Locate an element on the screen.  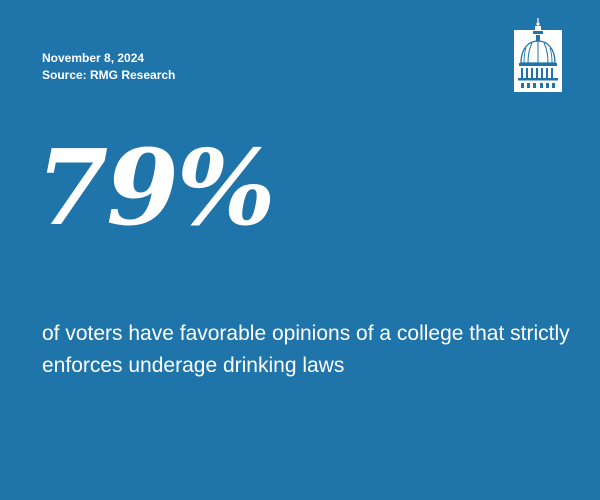
card-meta: November 8, 2024 Source: RMG Research is located at coordinates (108, 67).